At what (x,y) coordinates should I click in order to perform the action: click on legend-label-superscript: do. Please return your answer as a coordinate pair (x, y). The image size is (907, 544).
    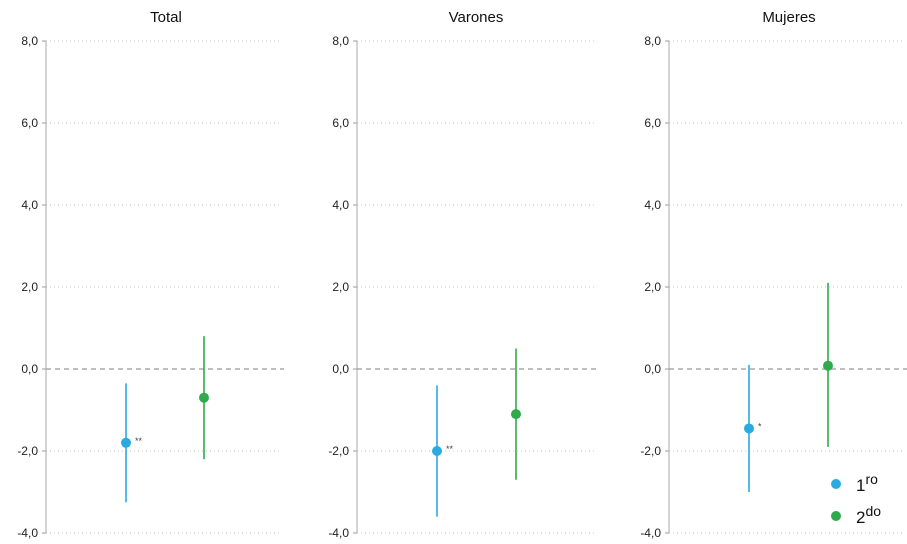
    Looking at the image, I should click on (873, 511).